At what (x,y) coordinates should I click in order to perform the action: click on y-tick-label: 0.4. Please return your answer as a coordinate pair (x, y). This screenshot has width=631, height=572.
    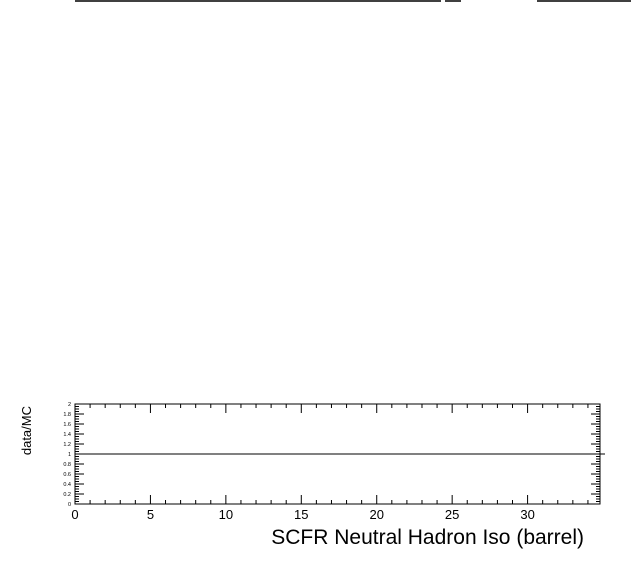
    Looking at the image, I should click on (67, 485).